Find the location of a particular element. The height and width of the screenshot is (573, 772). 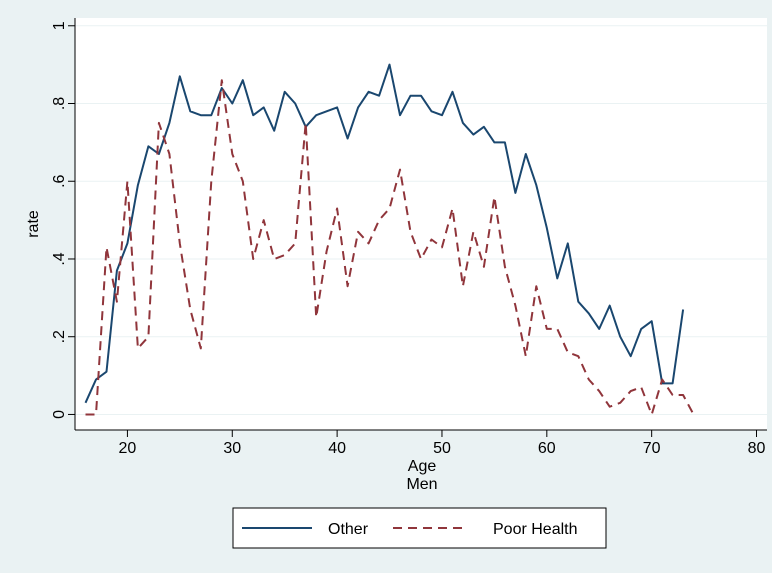

y-tick-label: 0 is located at coordinates (59, 414).